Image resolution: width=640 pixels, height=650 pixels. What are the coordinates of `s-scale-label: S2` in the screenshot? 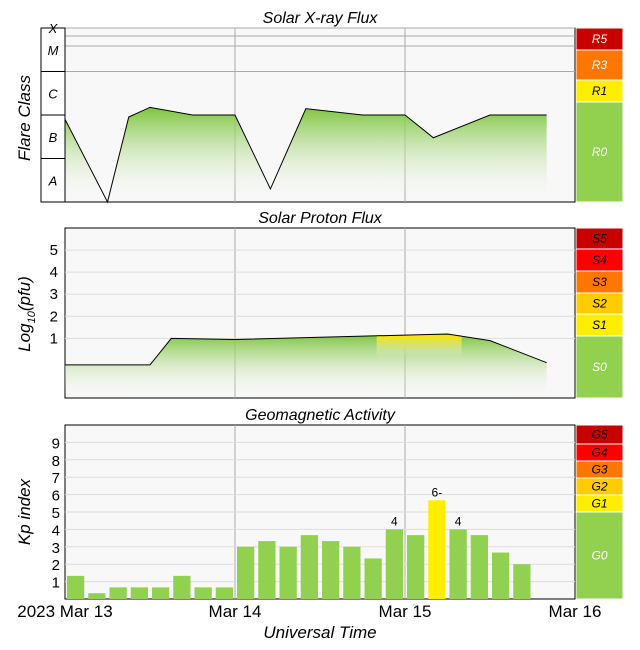 It's located at (599, 304).